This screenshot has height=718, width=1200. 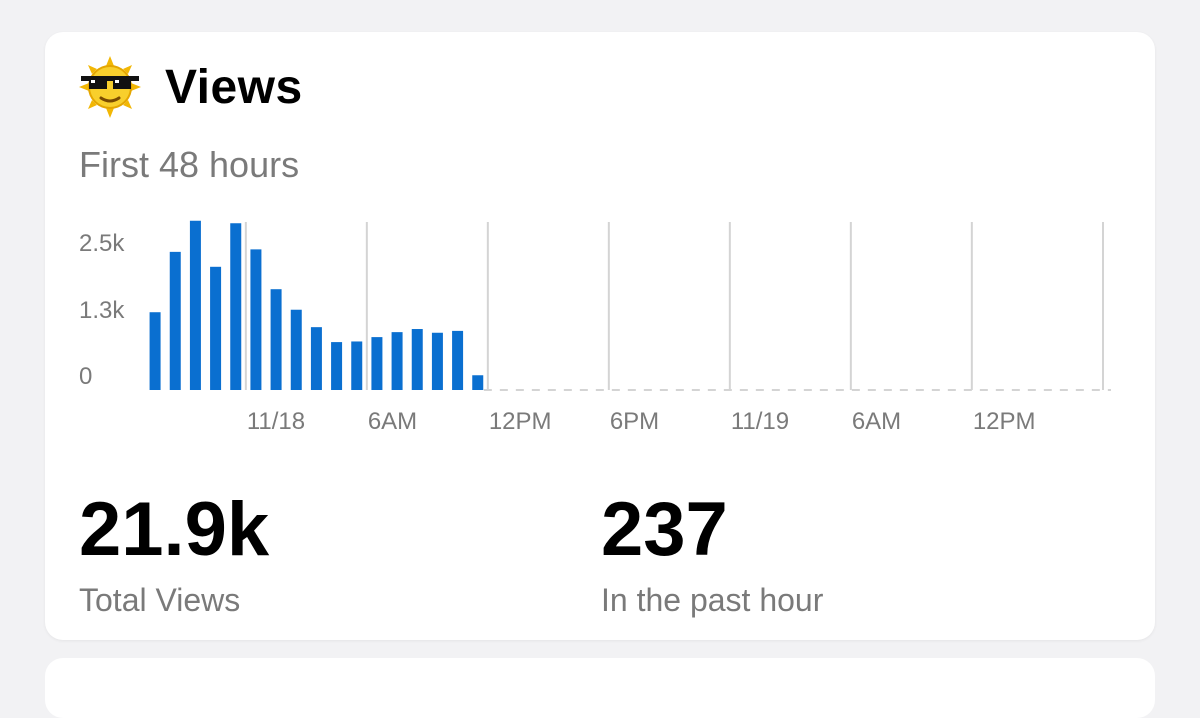 What do you see at coordinates (712, 600) in the screenshot?
I see `past-hour-label: In the past hour` at bounding box center [712, 600].